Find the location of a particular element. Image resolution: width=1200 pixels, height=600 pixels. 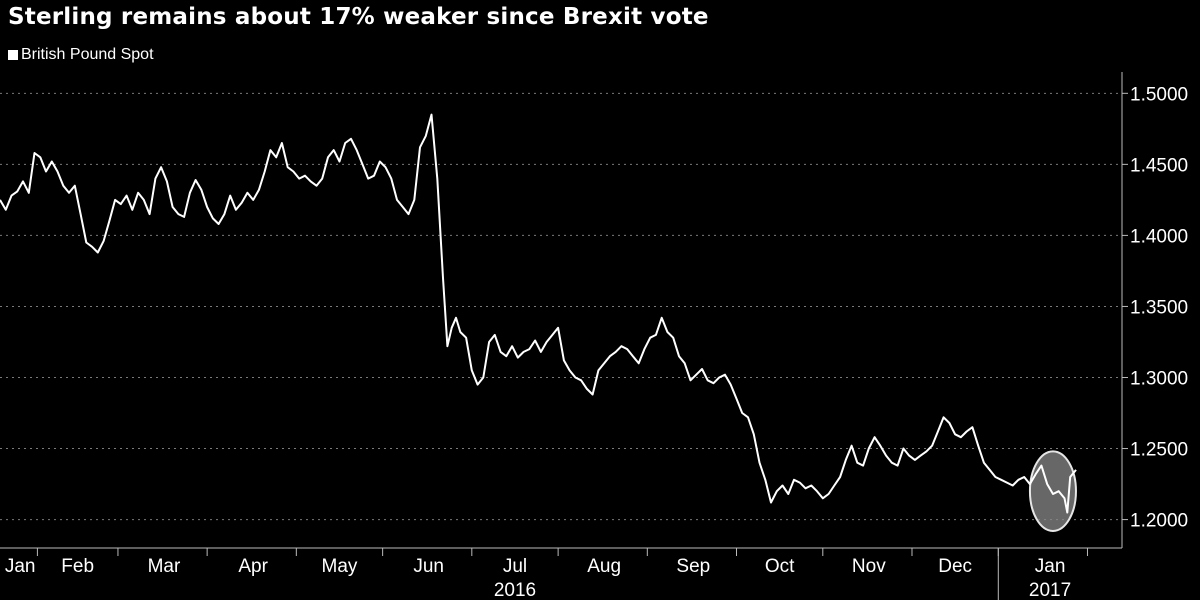

legend-swatch is located at coordinates (13, 55).